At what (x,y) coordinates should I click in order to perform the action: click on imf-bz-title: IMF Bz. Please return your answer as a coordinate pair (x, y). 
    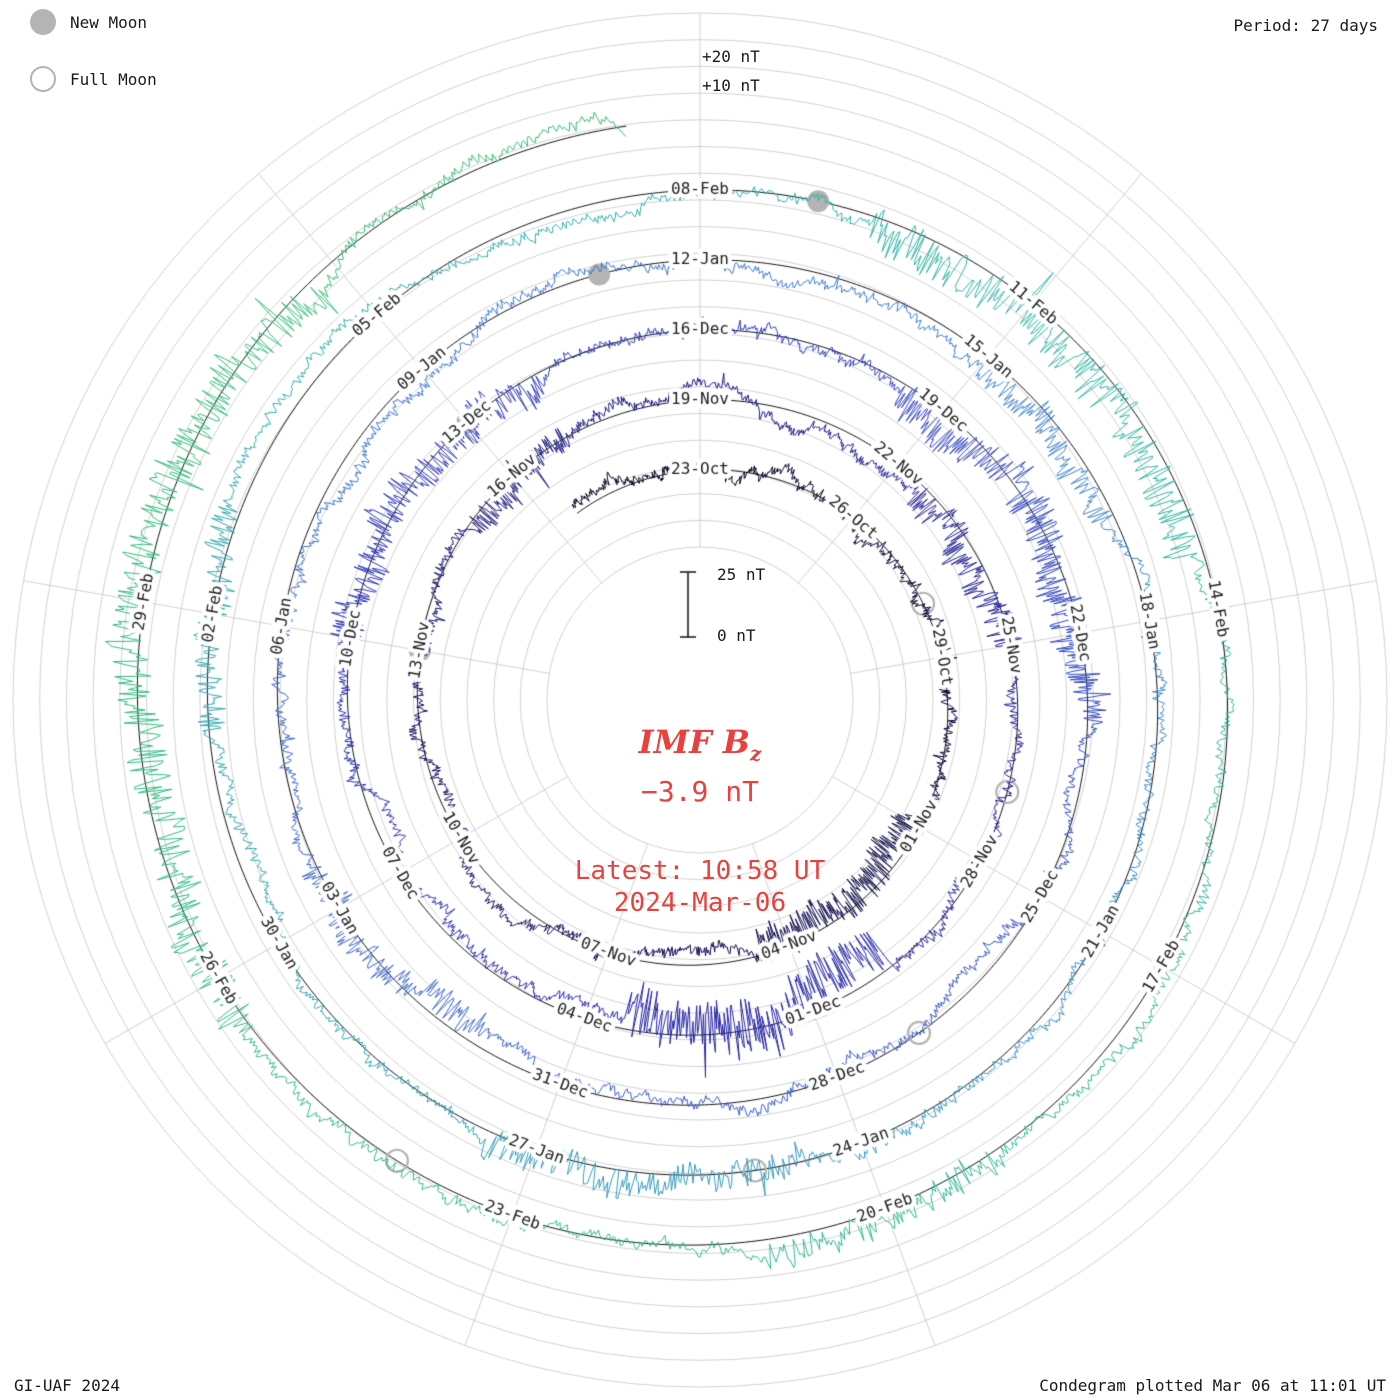
    Looking at the image, I should click on (700, 744).